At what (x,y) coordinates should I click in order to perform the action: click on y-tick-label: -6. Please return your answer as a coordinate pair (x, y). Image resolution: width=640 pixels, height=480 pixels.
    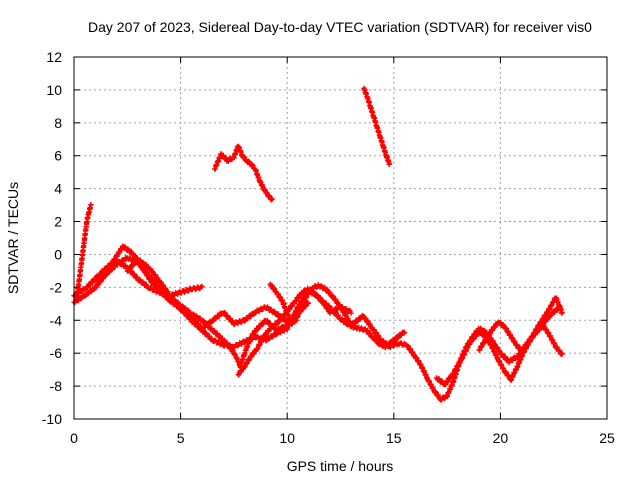
    Looking at the image, I should click on (56, 353).